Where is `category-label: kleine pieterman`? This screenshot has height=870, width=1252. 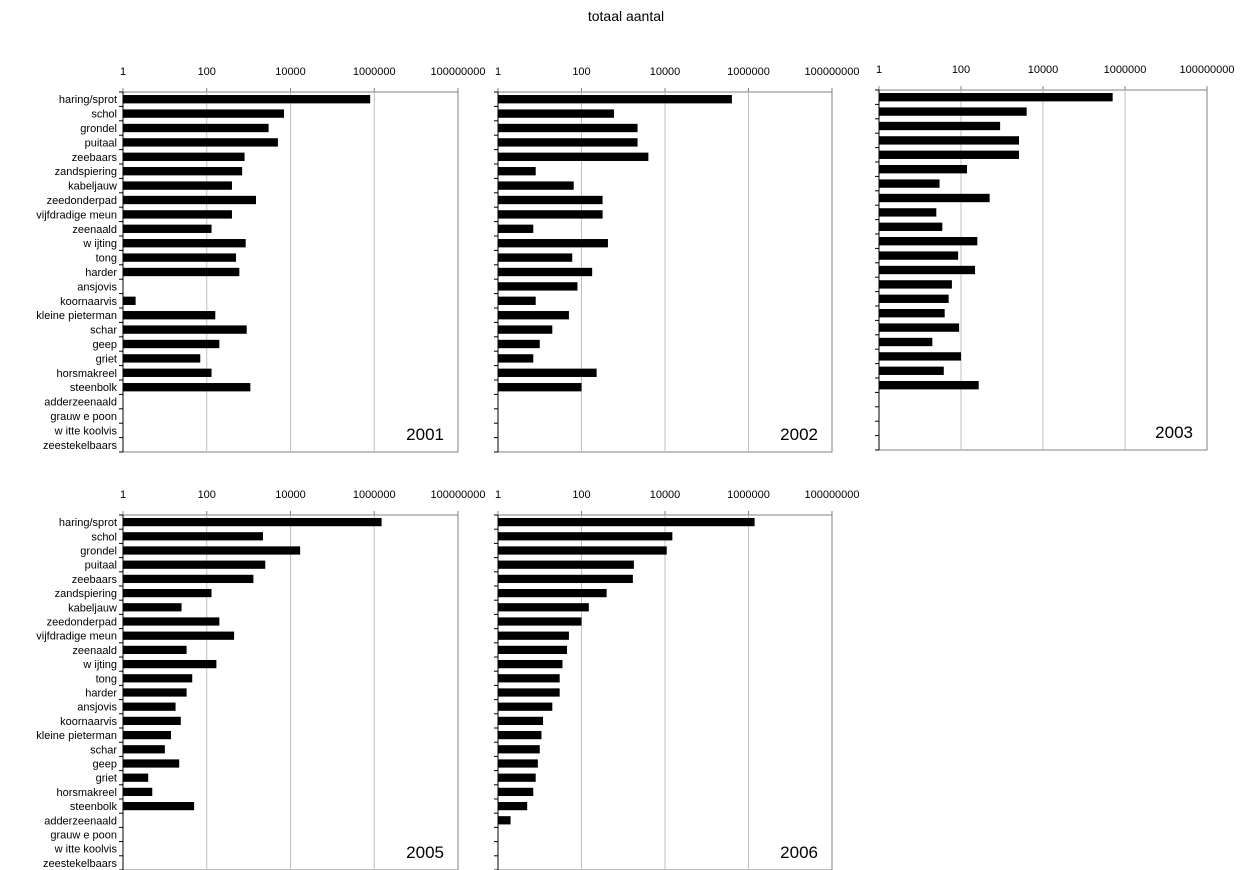
category-label: kleine pieterman is located at coordinates (76, 736).